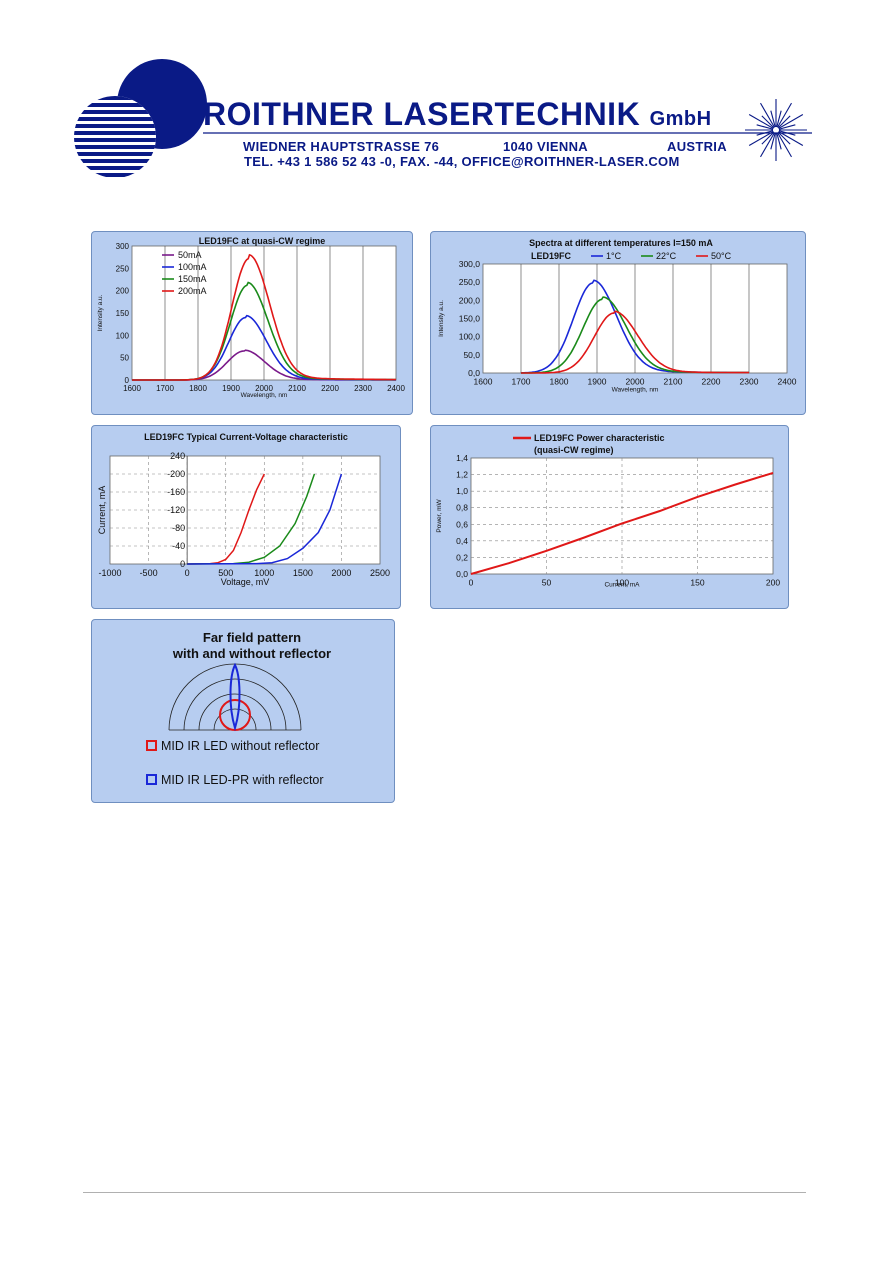 Image resolution: width=892 pixels, height=1263 pixels. Describe the element at coordinates (697, 583) in the screenshot. I see `x-tick-label: 150` at that location.